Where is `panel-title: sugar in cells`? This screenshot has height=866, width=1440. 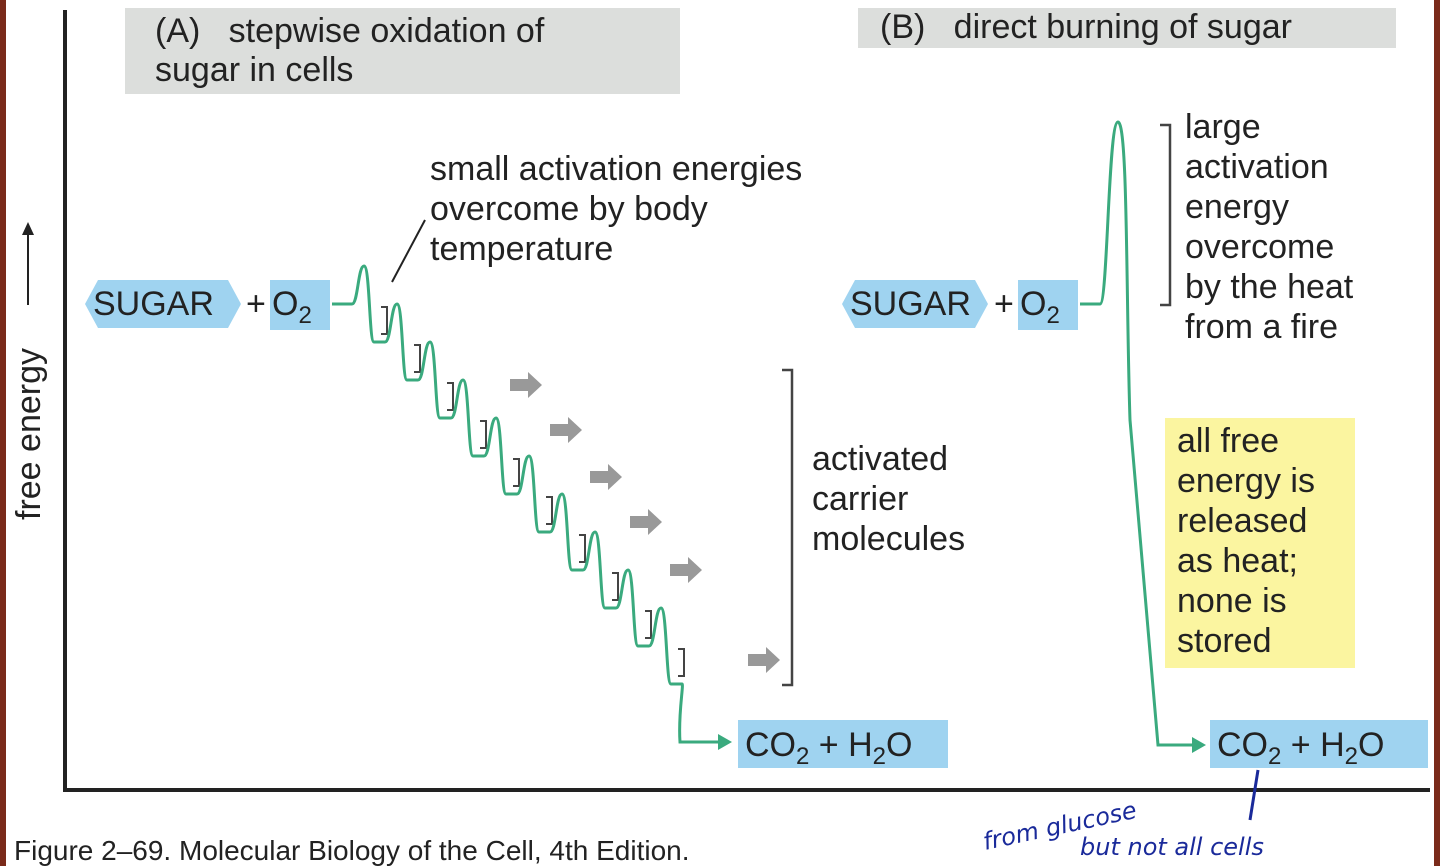 panel-title: sugar in cells is located at coordinates (254, 70).